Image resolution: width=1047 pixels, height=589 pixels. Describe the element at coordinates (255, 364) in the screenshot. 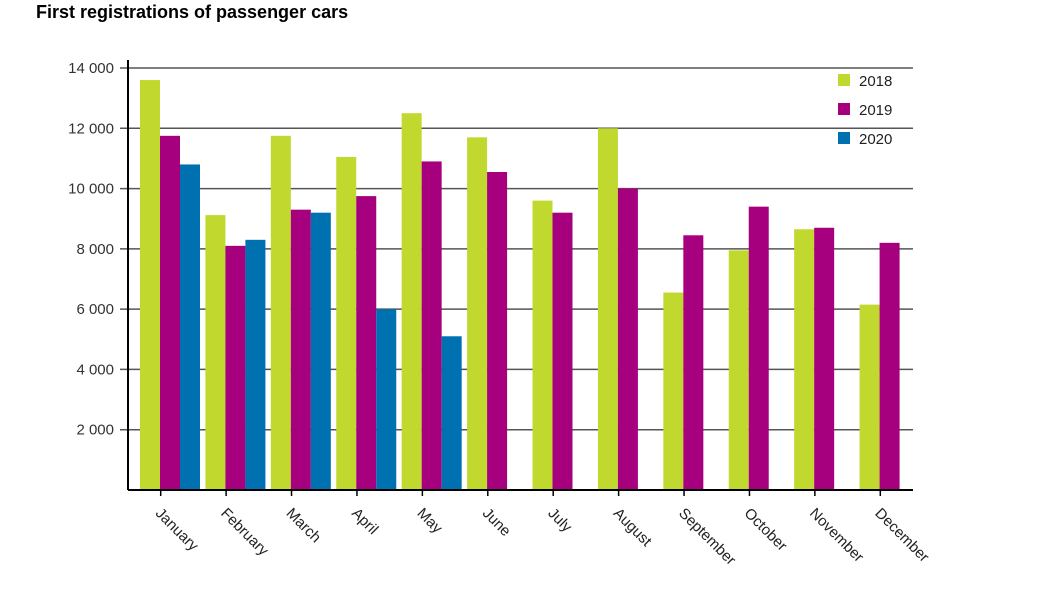

I see `bar-2020-february` at that location.